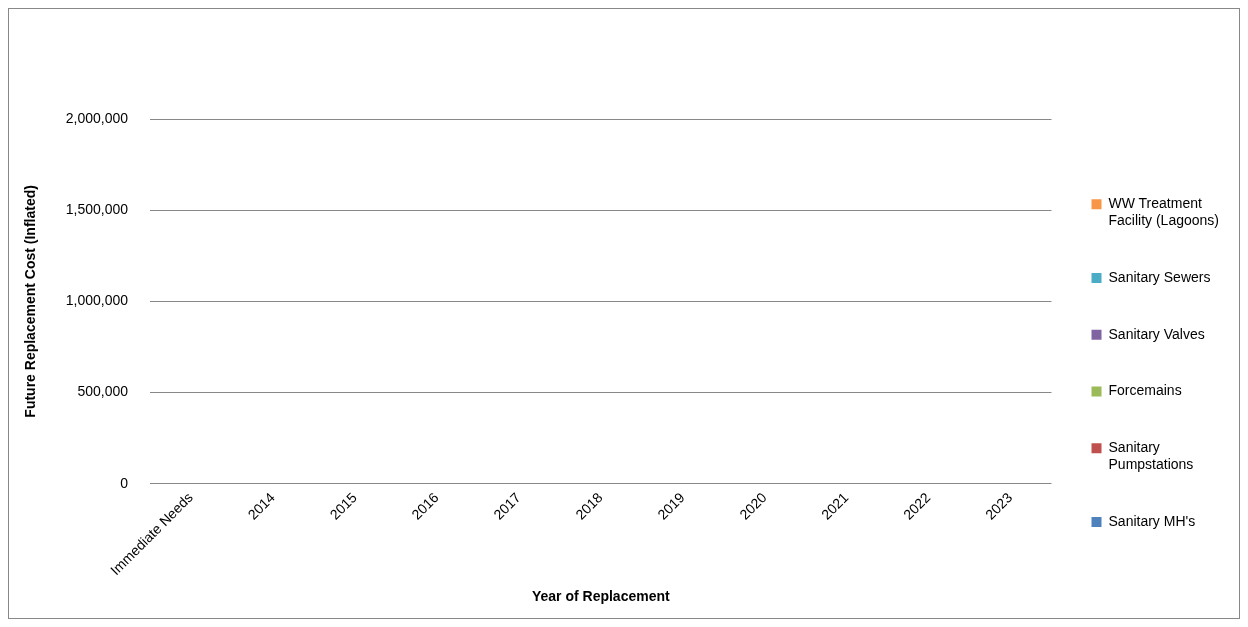 This screenshot has height=627, width=1248. What do you see at coordinates (30, 301) in the screenshot?
I see `y-axis-title: Future Replacement Cost (Inflated)` at bounding box center [30, 301].